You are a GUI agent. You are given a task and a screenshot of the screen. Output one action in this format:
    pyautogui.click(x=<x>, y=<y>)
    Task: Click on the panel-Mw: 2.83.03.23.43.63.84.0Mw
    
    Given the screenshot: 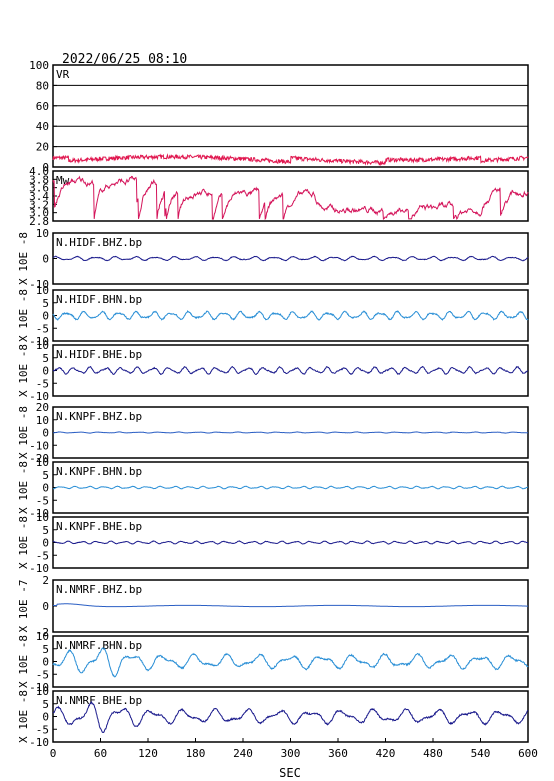 What is the action you would take?
    pyautogui.click(x=279, y=196)
    